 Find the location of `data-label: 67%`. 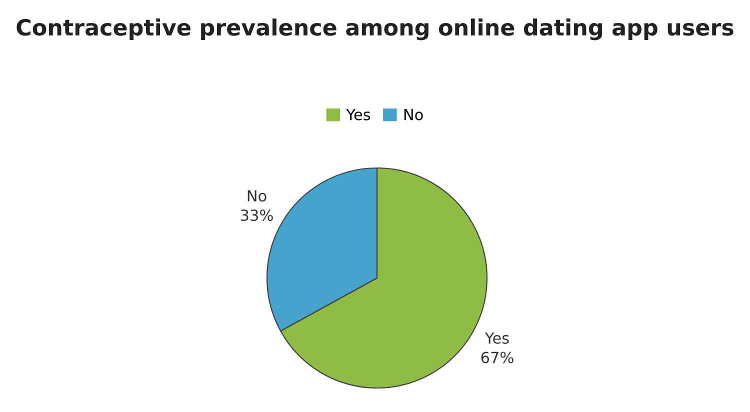

data-label: 67% is located at coordinates (497, 358).